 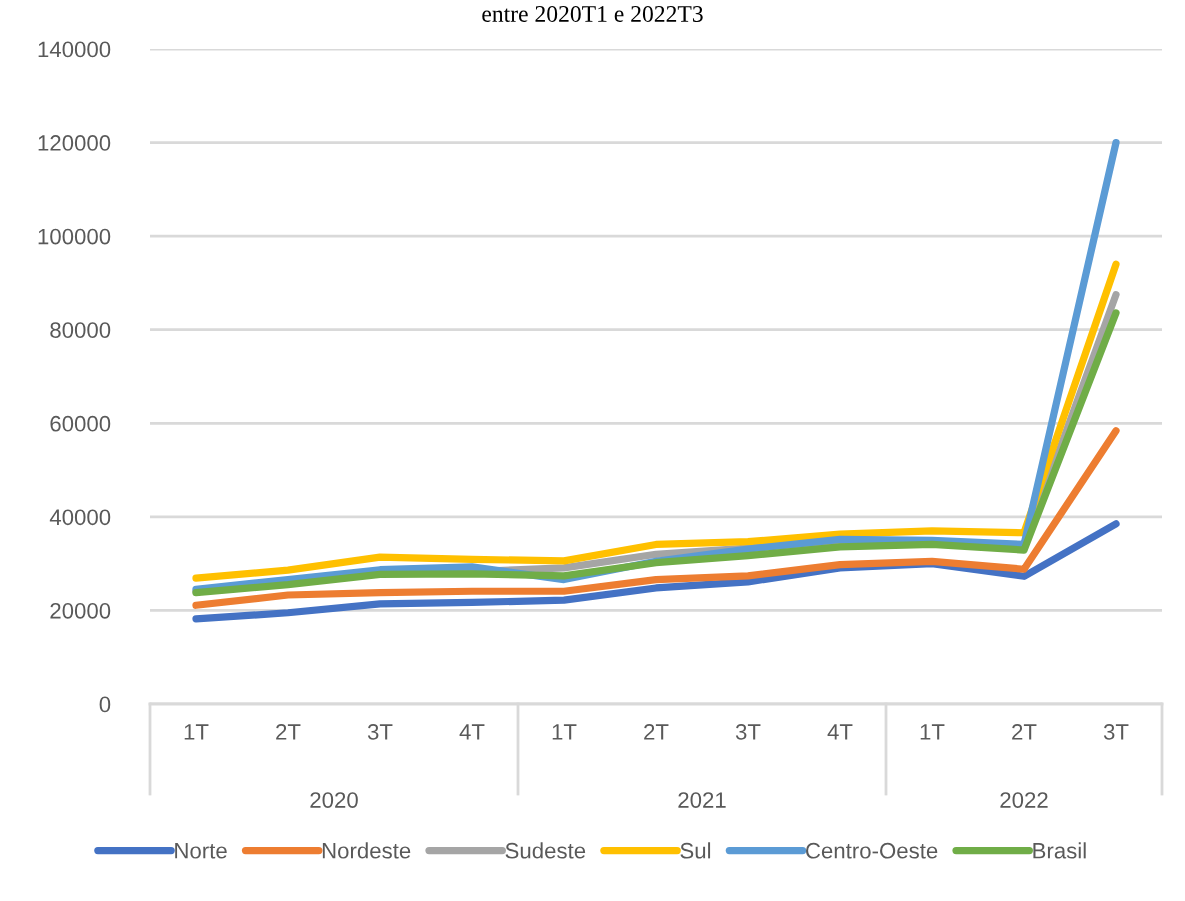 What do you see at coordinates (80, 517) in the screenshot?
I see `y-tick-label: 40000` at bounding box center [80, 517].